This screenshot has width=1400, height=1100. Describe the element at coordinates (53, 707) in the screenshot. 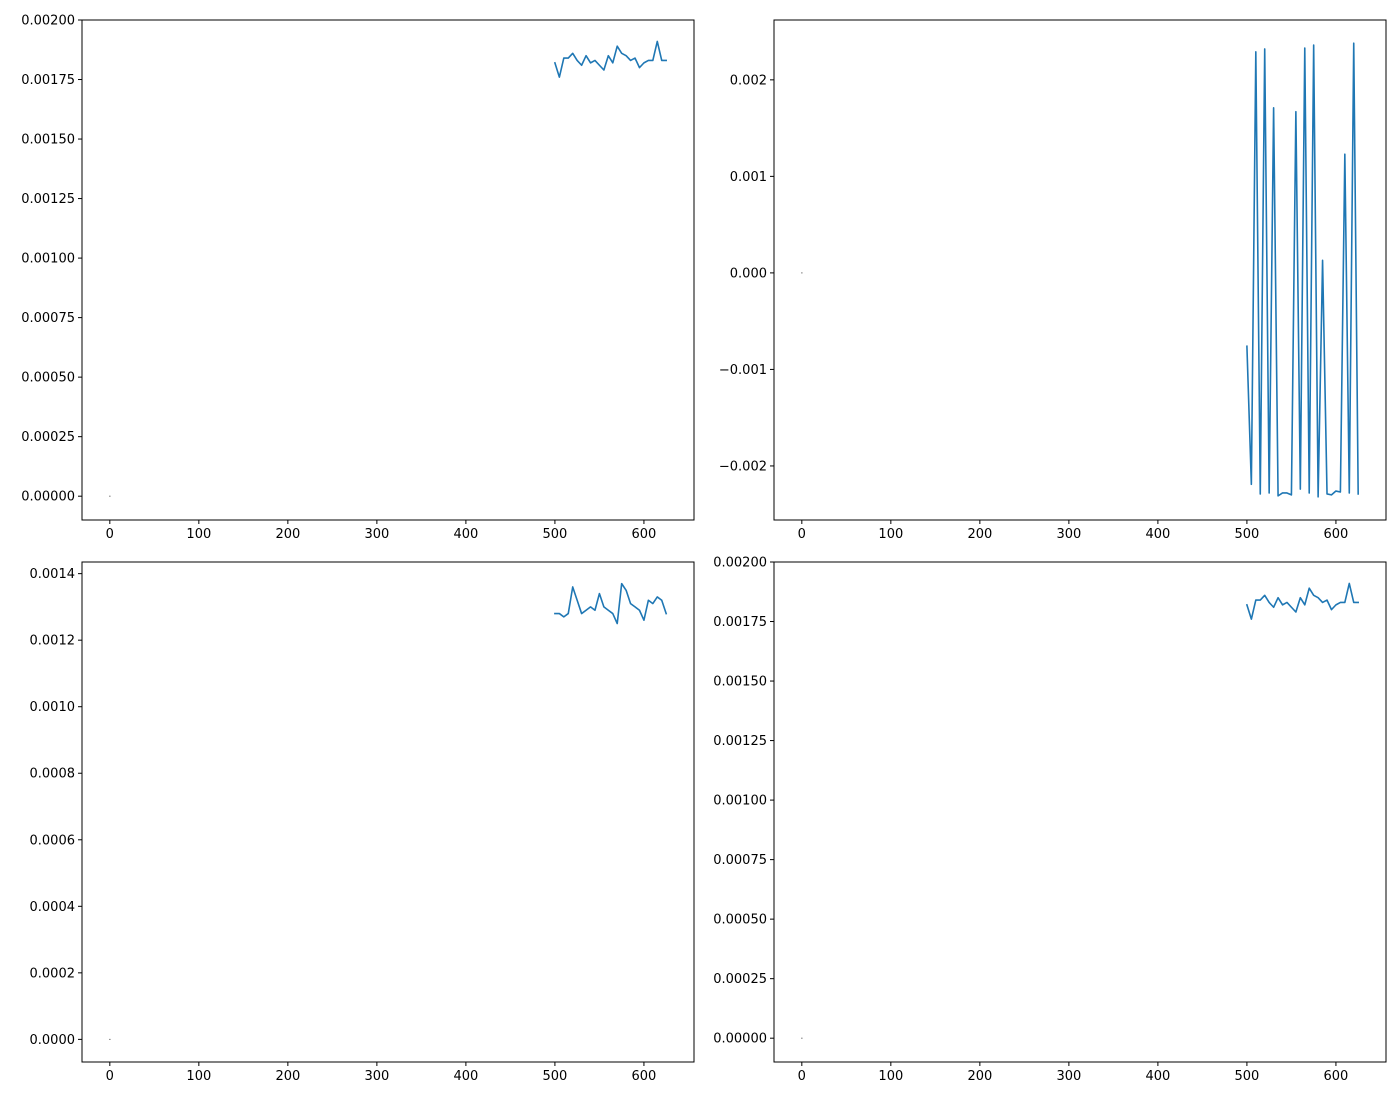

I see `y-tick-label: 0.0010` at that location.